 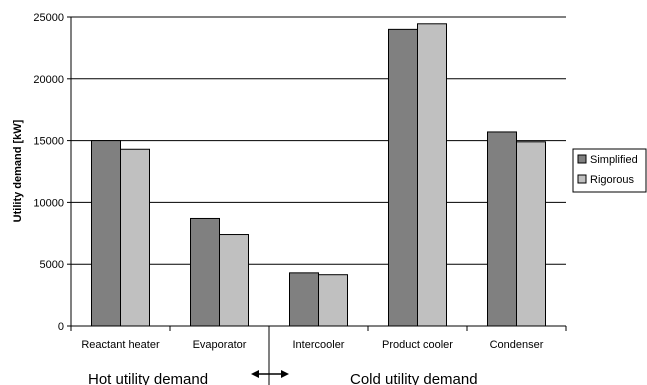 I want to click on y-tick-label-4: 20000, so click(x=48, y=80).